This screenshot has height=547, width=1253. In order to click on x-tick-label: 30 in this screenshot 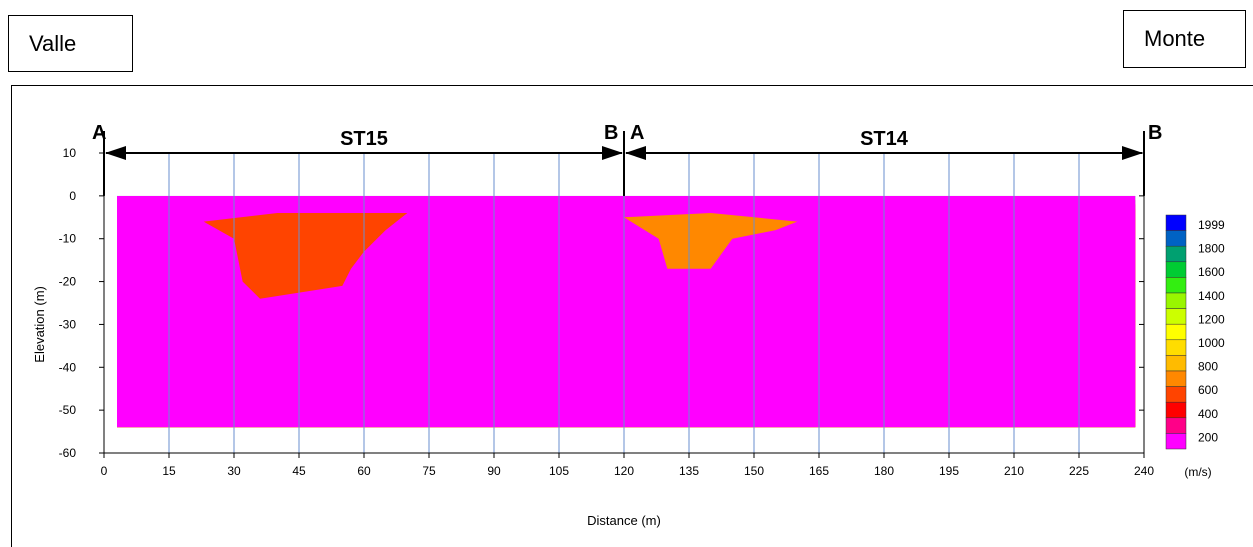, I will do `click(234, 471)`.